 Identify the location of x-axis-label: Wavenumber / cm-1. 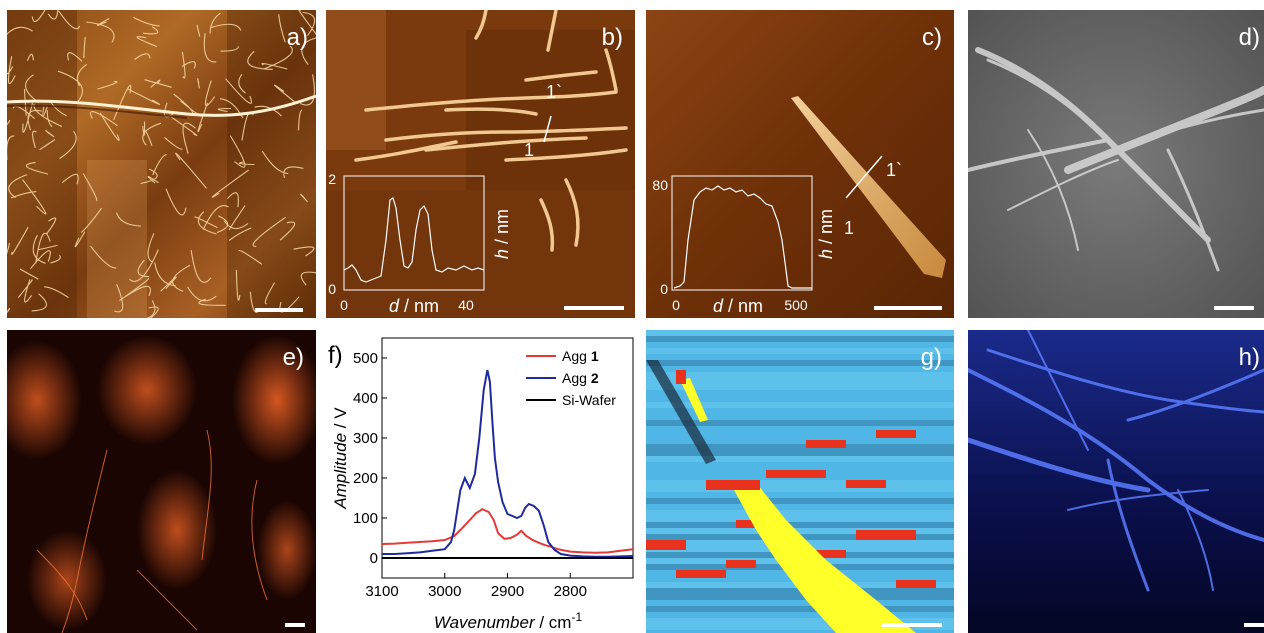
(508, 621).